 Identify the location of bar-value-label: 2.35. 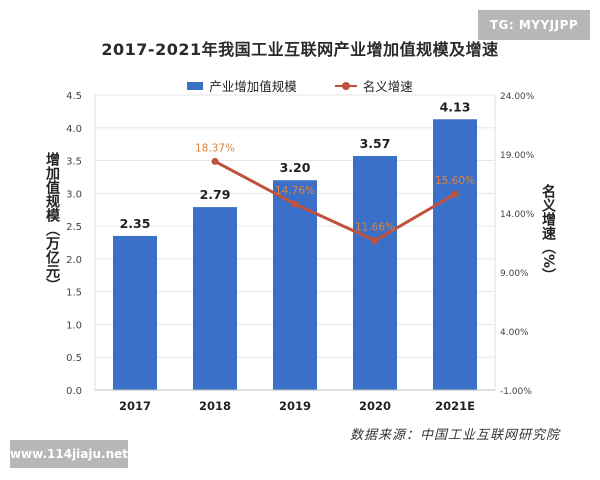
(135, 223).